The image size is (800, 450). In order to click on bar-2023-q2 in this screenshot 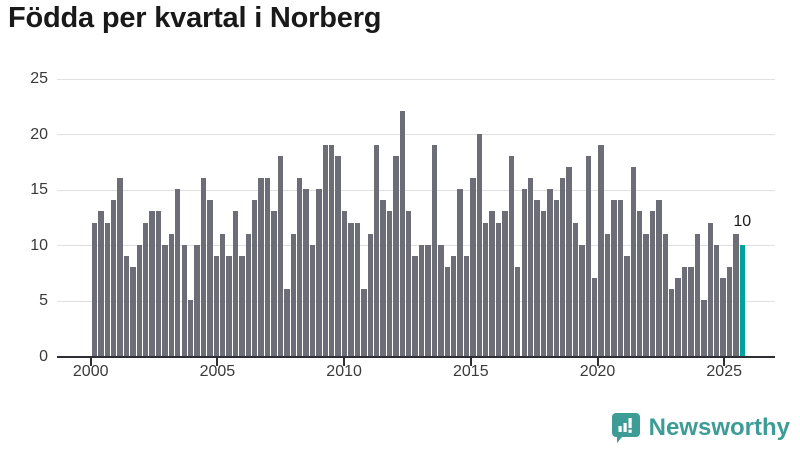, I will do `click(691, 311)`.